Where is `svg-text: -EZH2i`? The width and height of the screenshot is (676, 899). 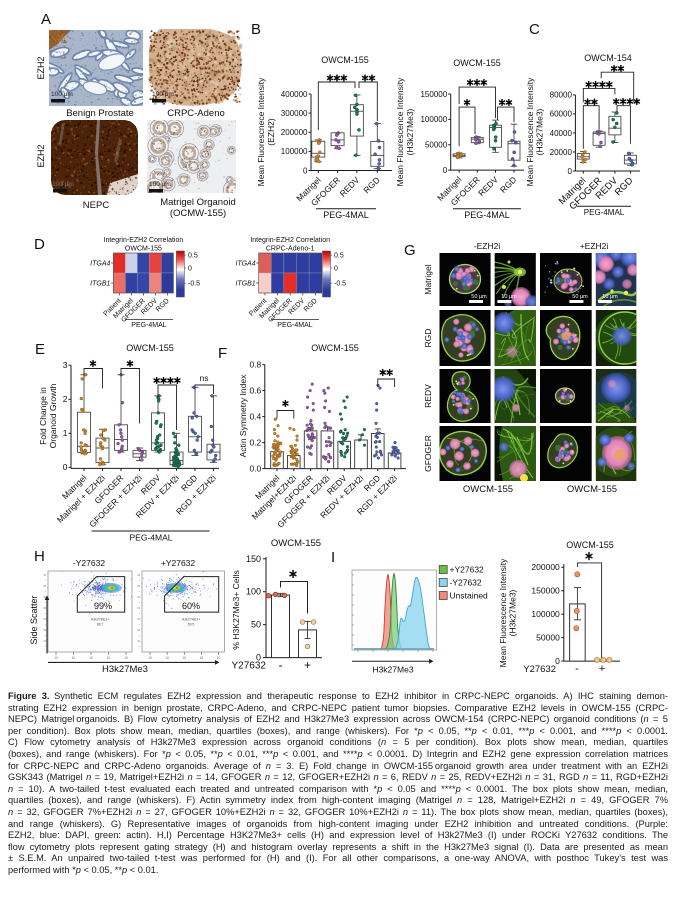 svg-text: -EZH2i is located at coordinates (487, 246).